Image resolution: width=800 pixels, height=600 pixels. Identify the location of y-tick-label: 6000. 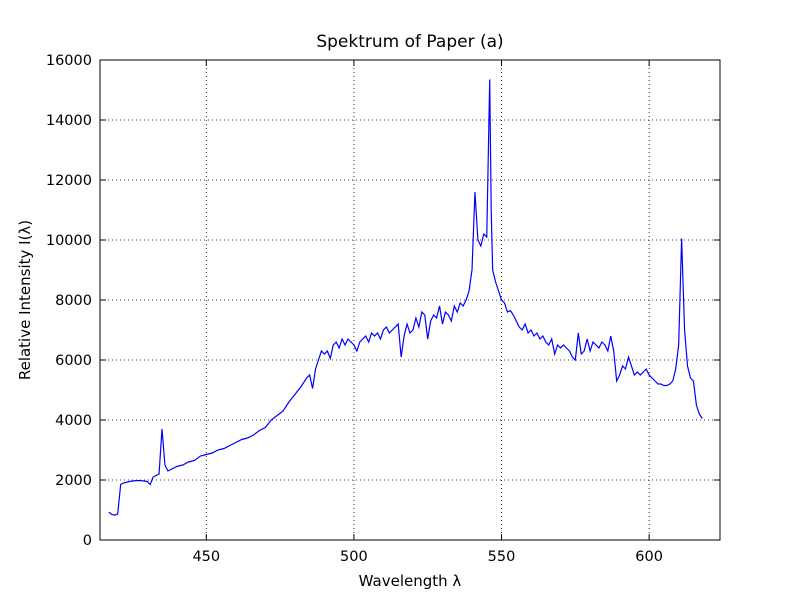
(73, 361).